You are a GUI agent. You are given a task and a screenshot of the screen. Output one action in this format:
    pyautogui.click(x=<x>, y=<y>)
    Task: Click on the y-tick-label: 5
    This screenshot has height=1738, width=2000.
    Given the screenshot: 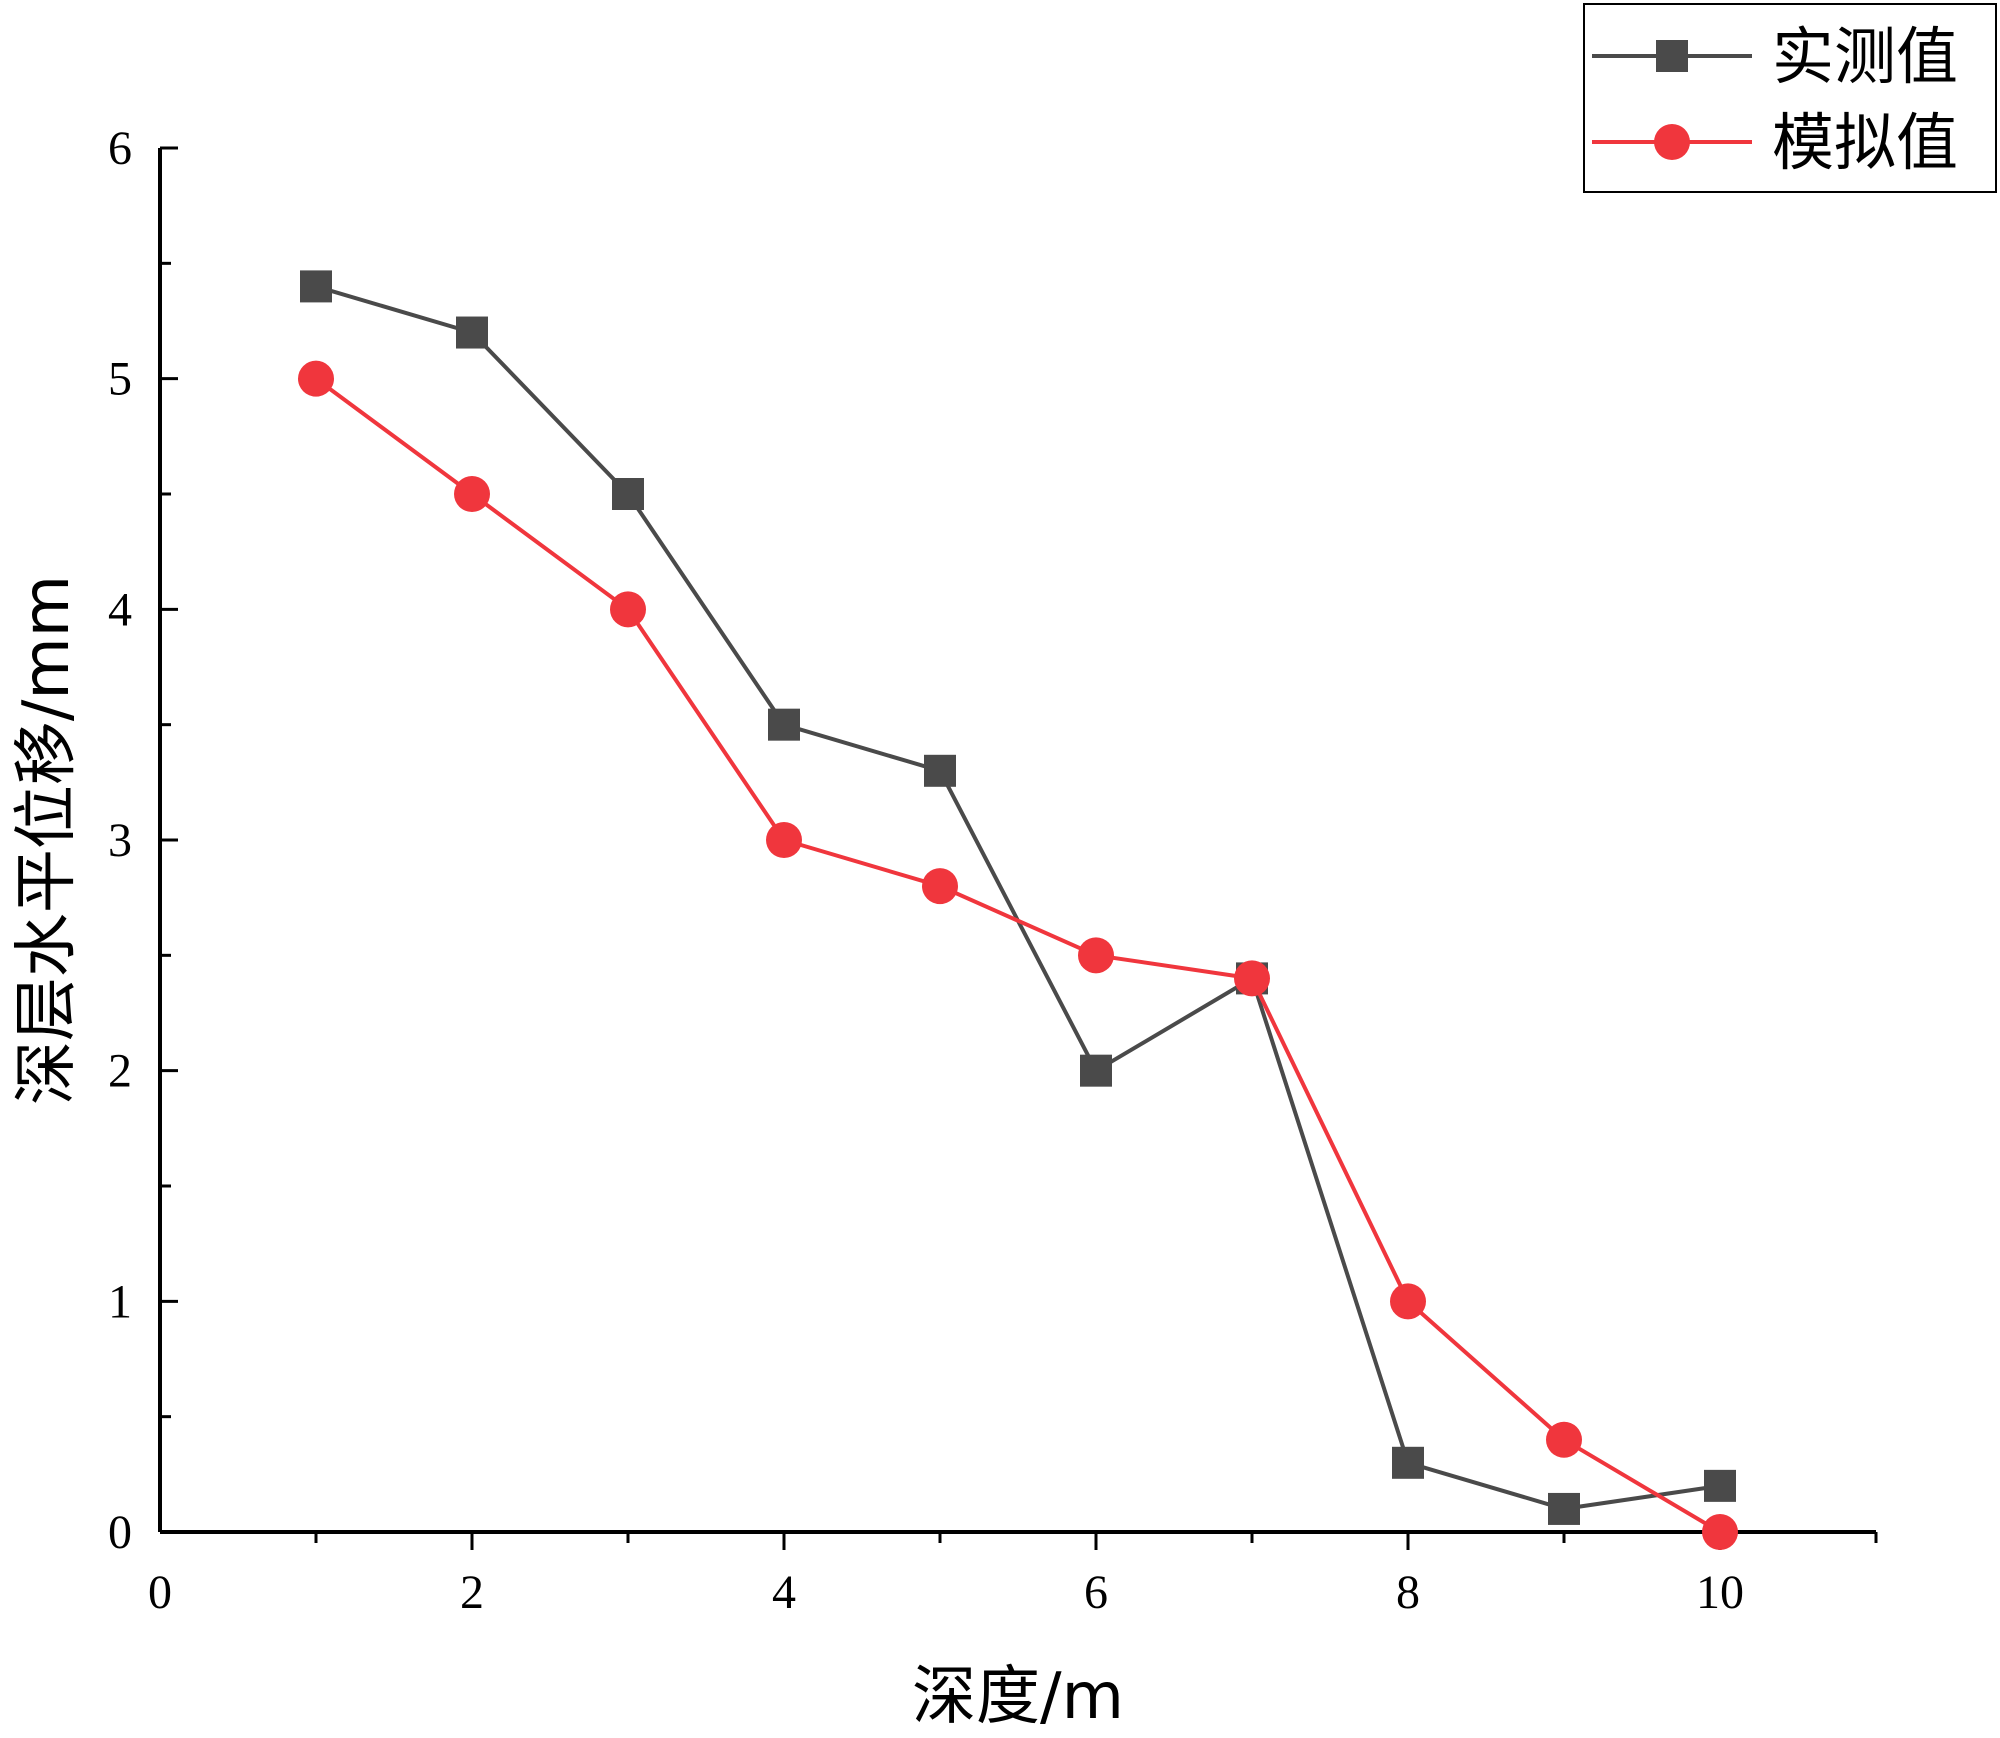 What is the action you would take?
    pyautogui.click(x=120, y=379)
    